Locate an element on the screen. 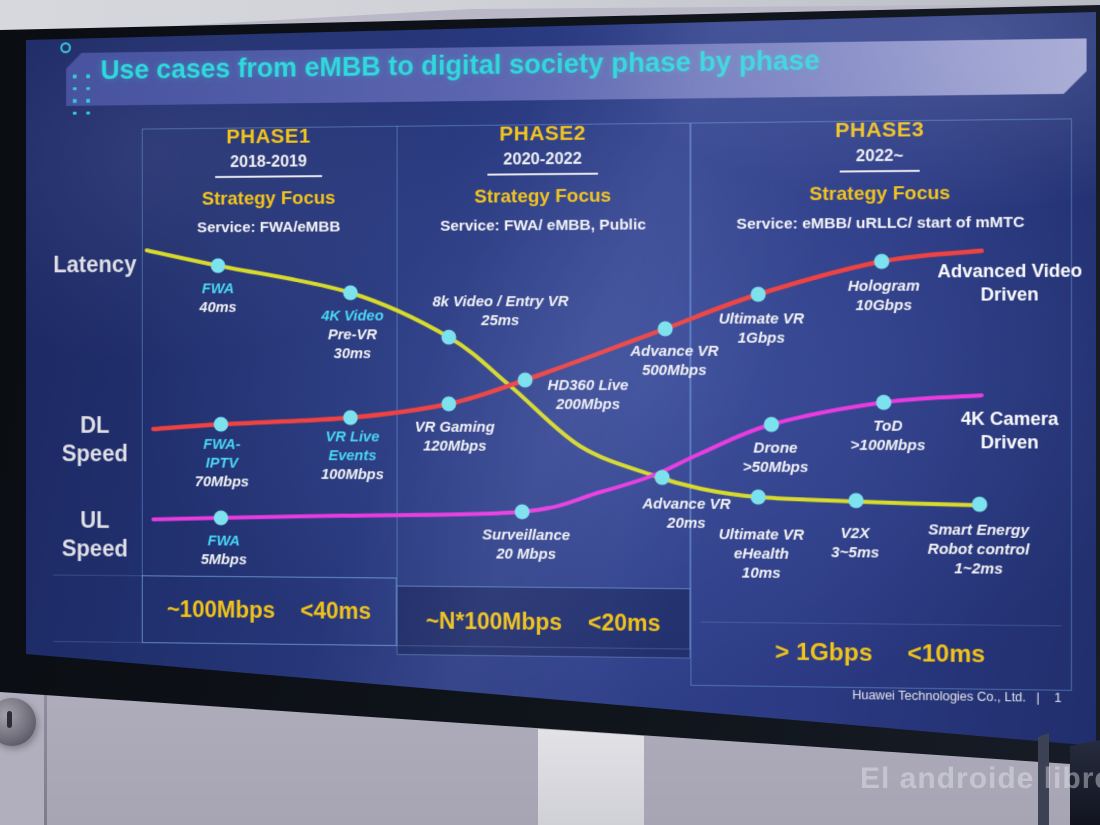 The image size is (1100, 825). phase3-summary: > 1Gbps <10ms is located at coordinates (881, 654).